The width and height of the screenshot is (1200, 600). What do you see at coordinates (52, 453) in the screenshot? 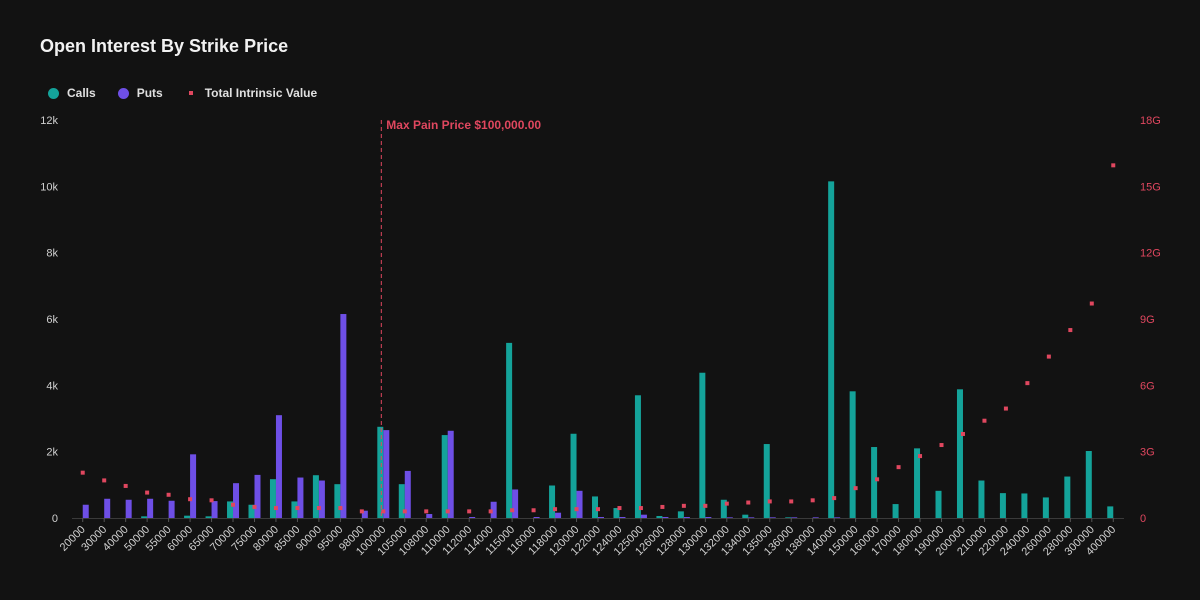
I see `y-tick-label: 2k` at bounding box center [52, 453].